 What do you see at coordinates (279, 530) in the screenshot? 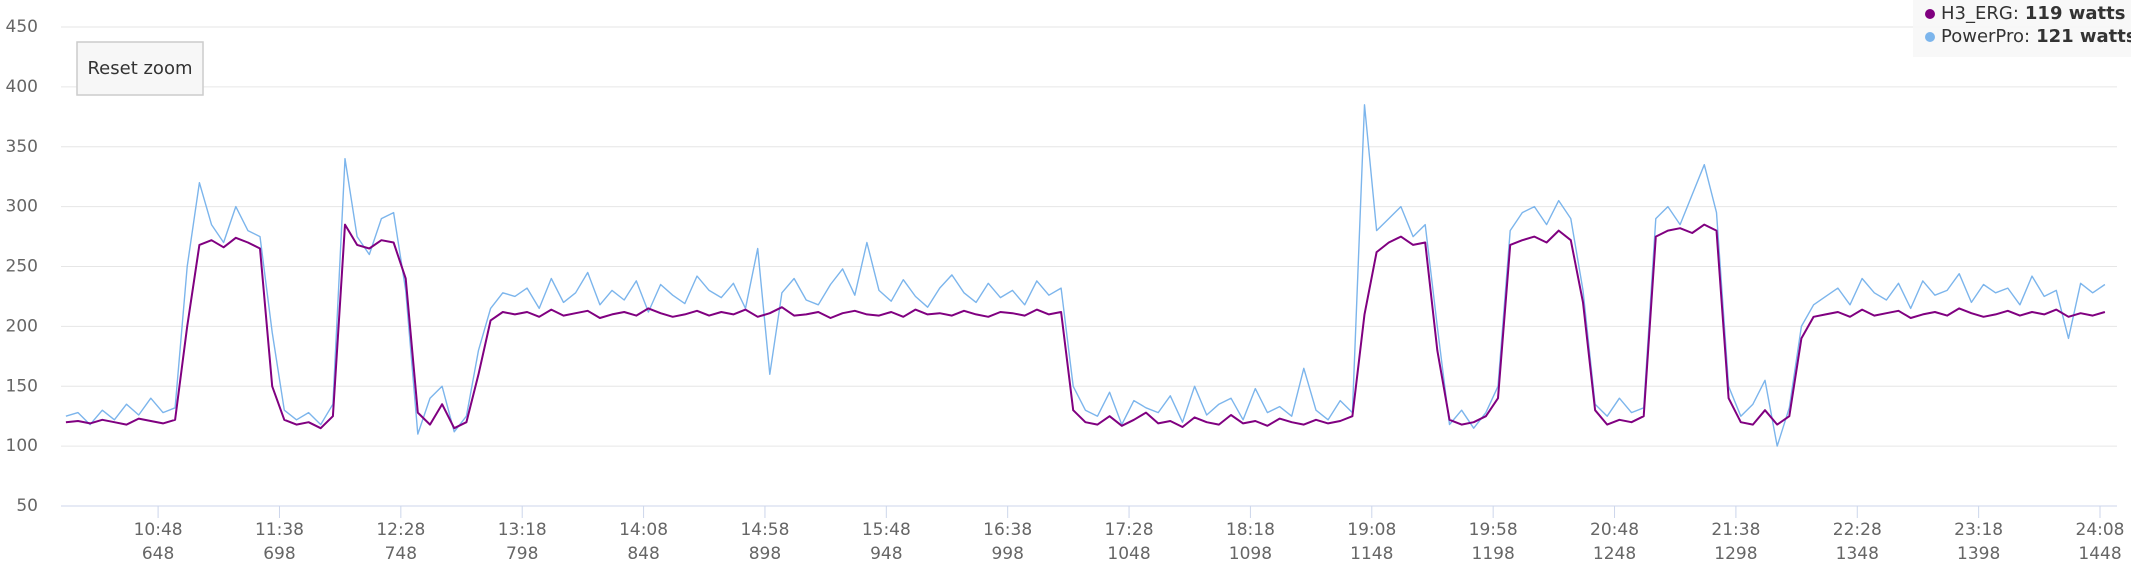
I see `x-tick-label: 11:38` at bounding box center [279, 530].